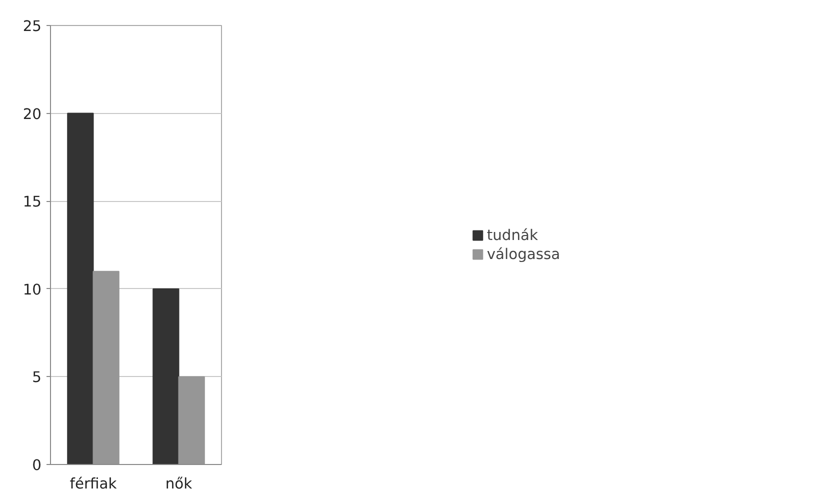 The image size is (819, 504). Describe the element at coordinates (32, 289) in the screenshot. I see `y-tick-label: 10` at that location.